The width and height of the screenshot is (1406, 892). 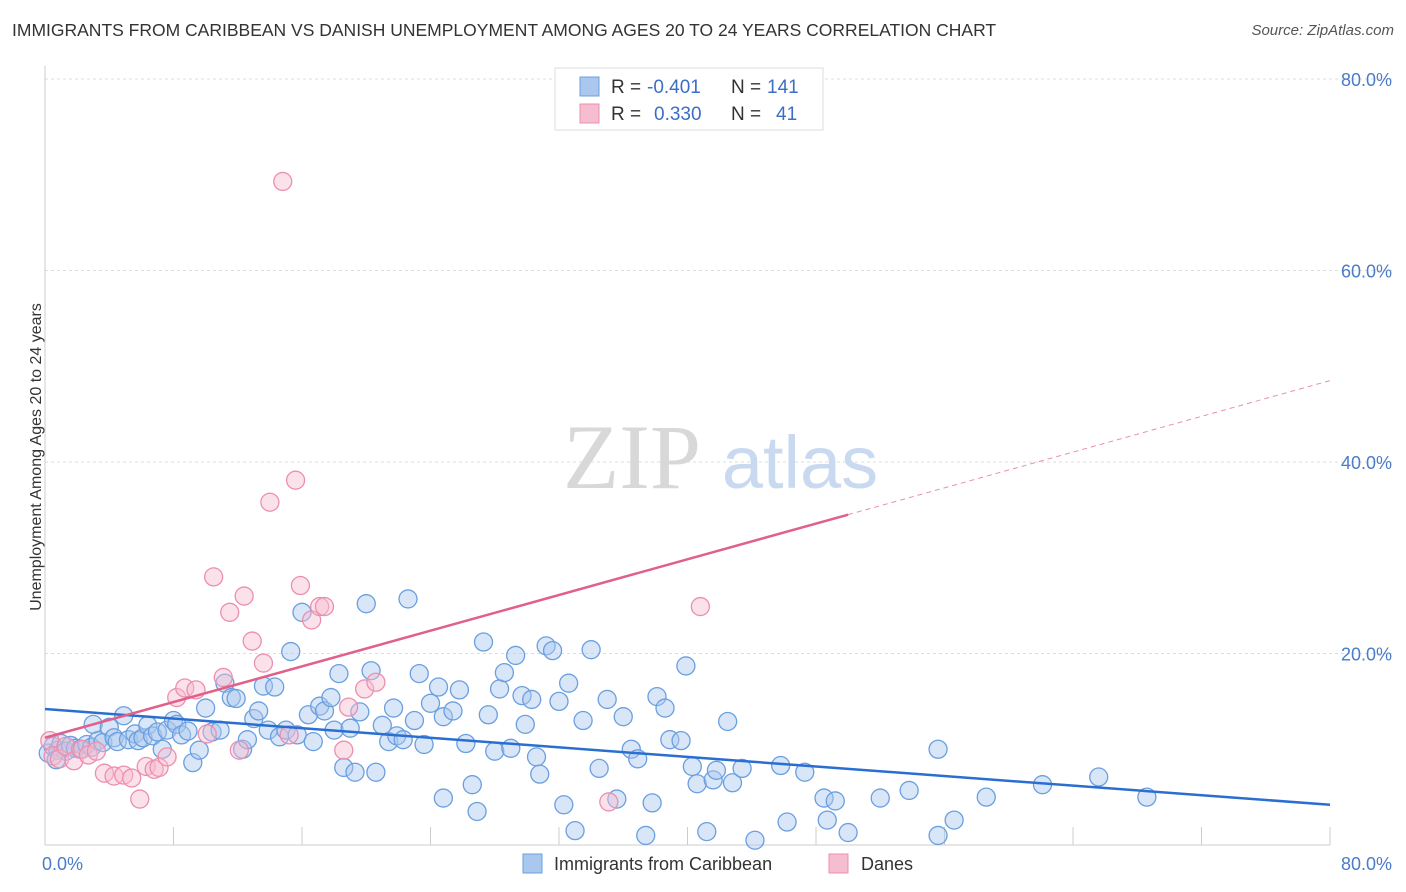 What do you see at coordinates (720, 457) in the screenshot?
I see `watermark: ZIP atlas` at bounding box center [720, 457].